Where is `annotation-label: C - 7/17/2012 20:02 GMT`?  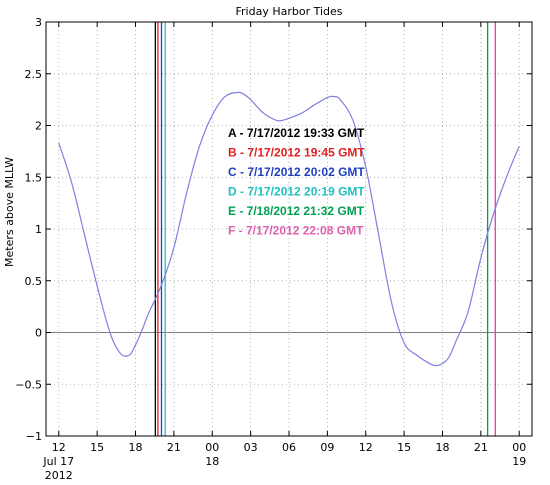 annotation-label: C - 7/17/2012 20:02 GMT is located at coordinates (296, 172).